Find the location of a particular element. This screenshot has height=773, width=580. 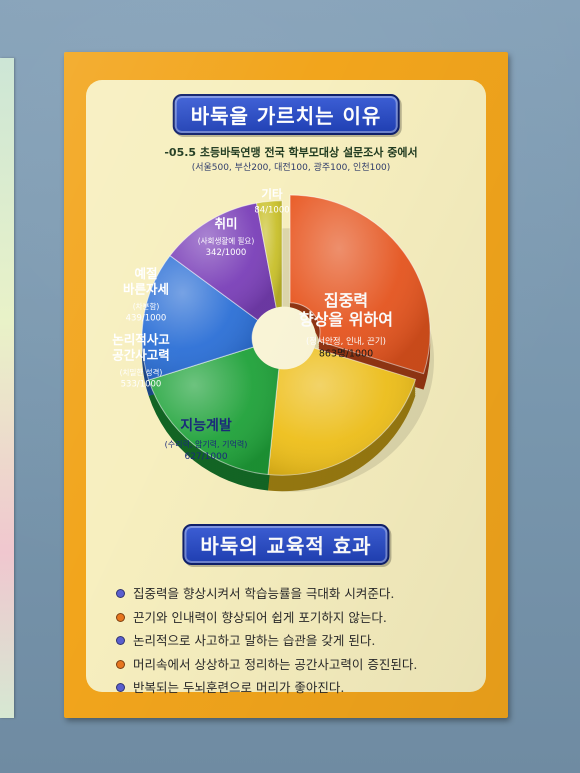

slice-name-line: 예절 is located at coordinates (145, 273).